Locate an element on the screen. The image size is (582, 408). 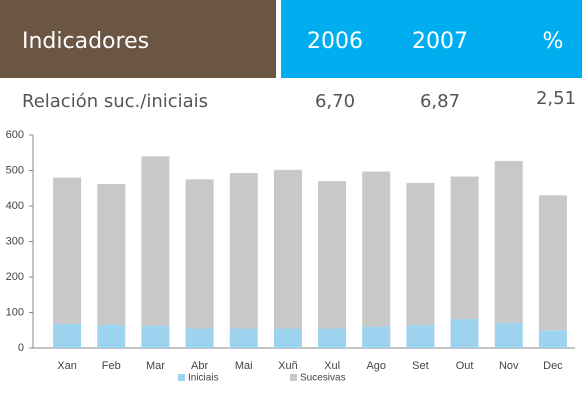
header-cell: 2007 is located at coordinates (440, 41).